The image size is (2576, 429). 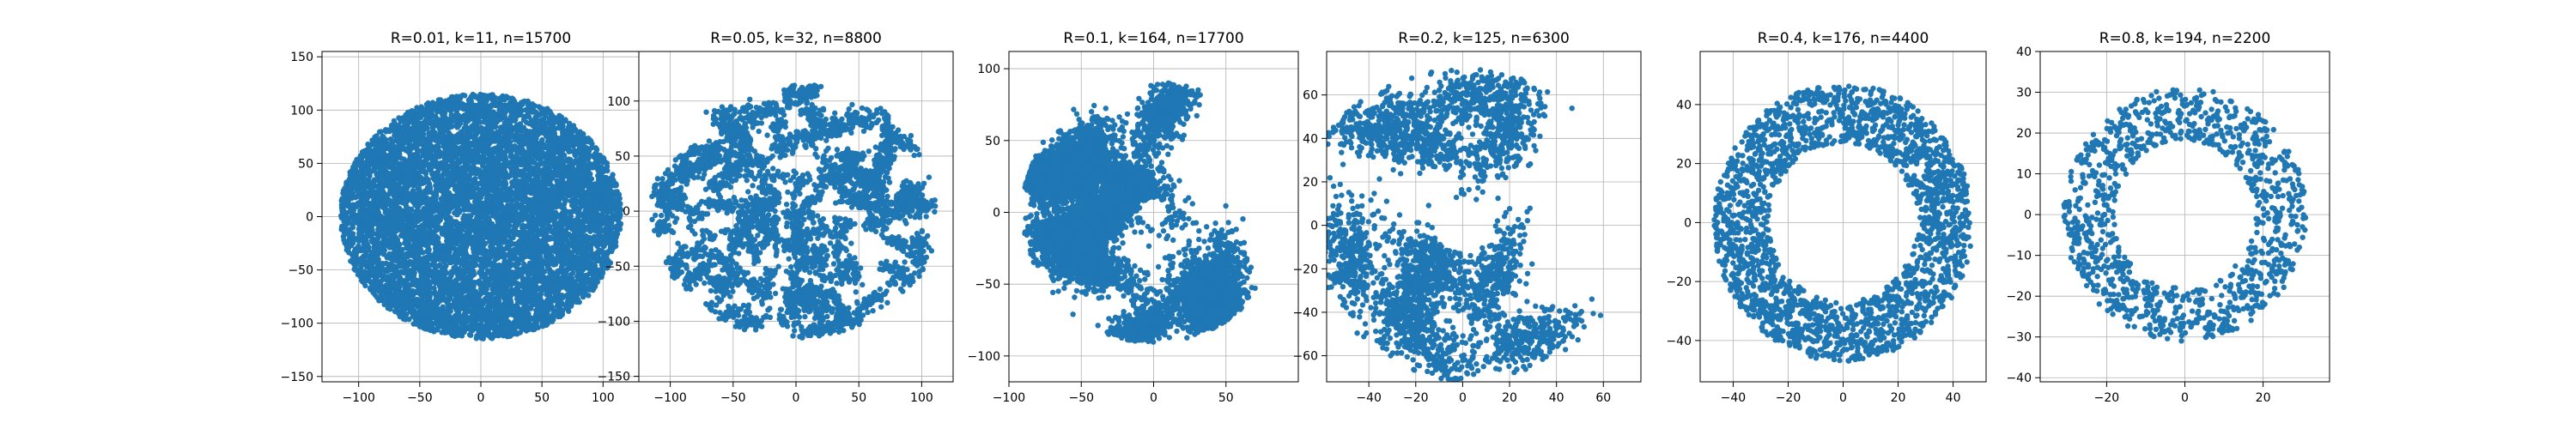 What do you see at coordinates (358, 398) in the screenshot?
I see `x-tick-label: −100` at bounding box center [358, 398].